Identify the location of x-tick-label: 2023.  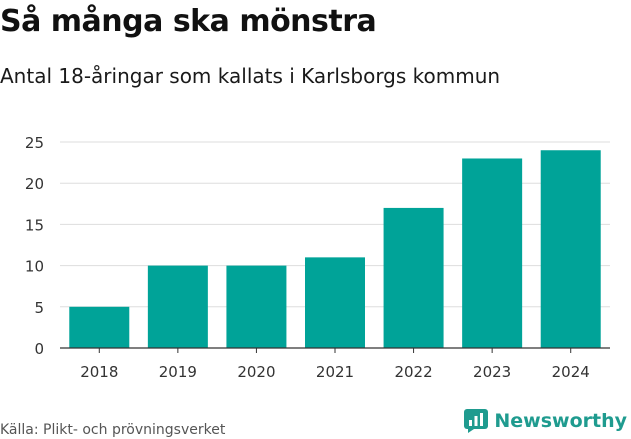
(492, 372).